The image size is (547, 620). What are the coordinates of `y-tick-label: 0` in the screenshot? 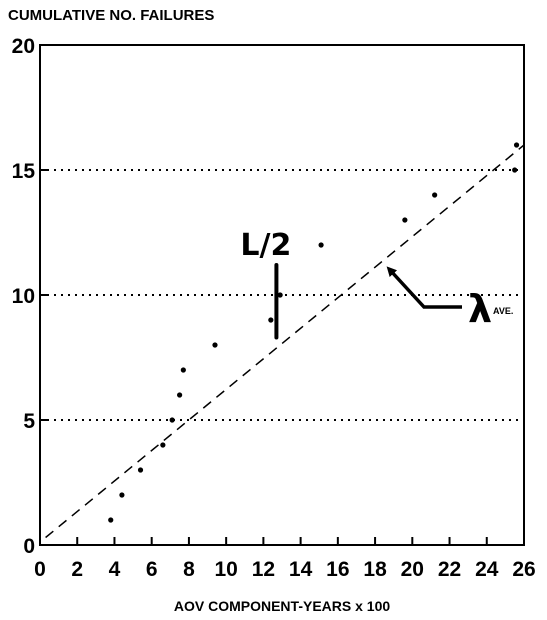 It's located at (29, 546).